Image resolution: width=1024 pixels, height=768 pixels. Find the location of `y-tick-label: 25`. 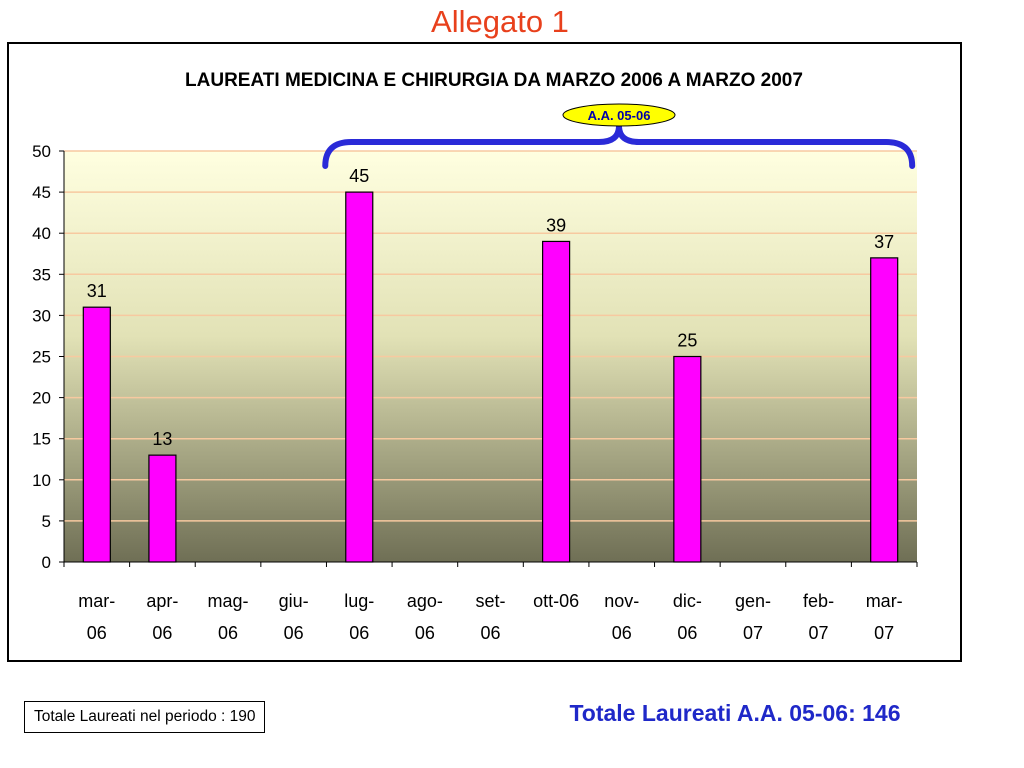

y-tick-label: 25 is located at coordinates (41, 357).